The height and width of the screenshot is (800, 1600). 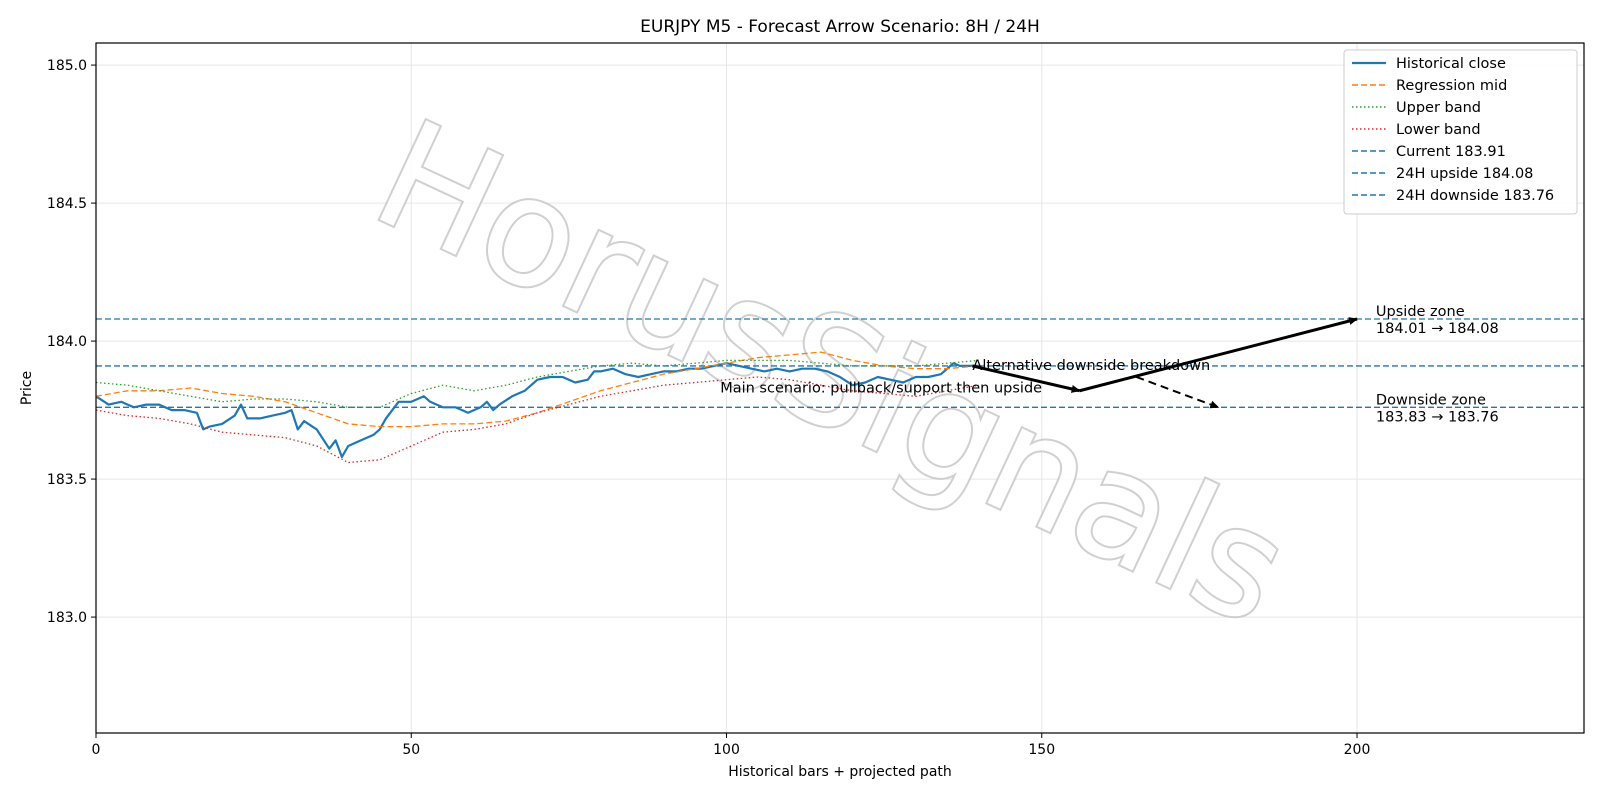 What do you see at coordinates (840, 772) in the screenshot?
I see `x-axis-label: Historical bars + projected path` at bounding box center [840, 772].